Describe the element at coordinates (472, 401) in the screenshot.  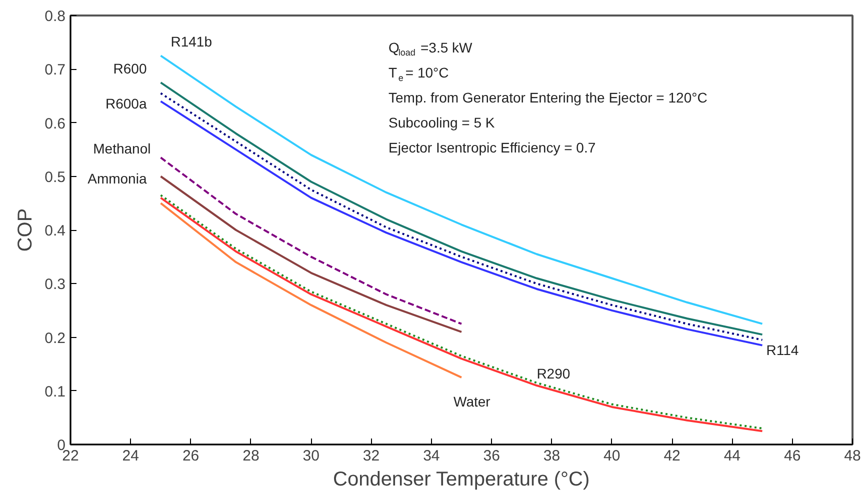
I see `series-label: Water` at that location.